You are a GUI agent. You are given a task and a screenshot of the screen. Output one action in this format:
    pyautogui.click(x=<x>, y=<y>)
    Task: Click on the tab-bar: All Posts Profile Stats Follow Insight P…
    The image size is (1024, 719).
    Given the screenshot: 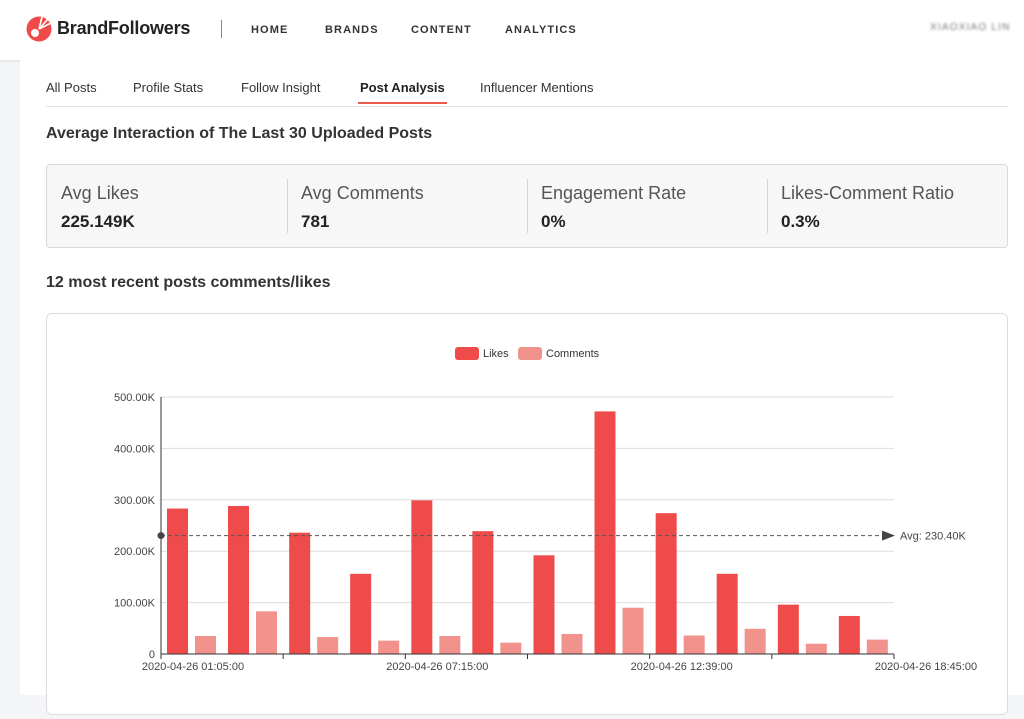 What is the action you would take?
    pyautogui.click(x=527, y=83)
    